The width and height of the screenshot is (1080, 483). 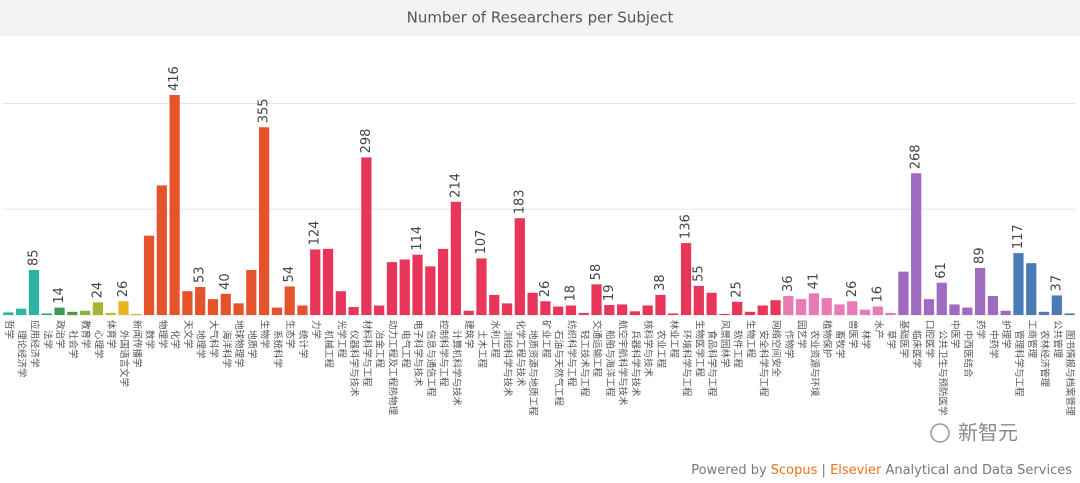 I want to click on x-tick-label: 光学工程, so click(x=341, y=339).